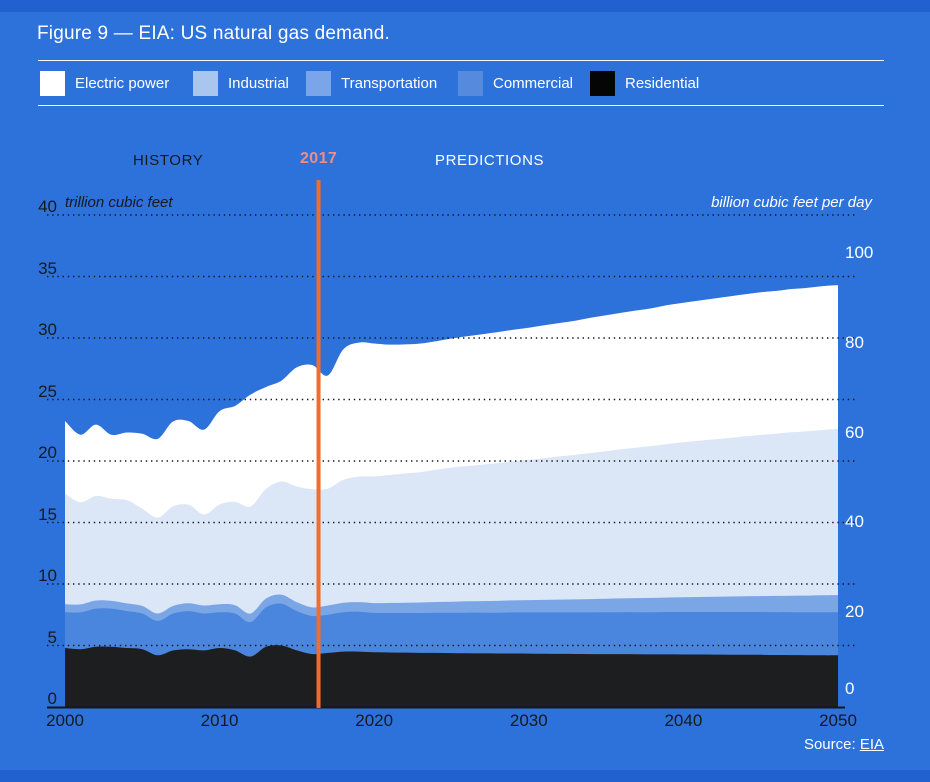 The image size is (930, 782). I want to click on legend-item-residential: Residential, so click(644, 83).